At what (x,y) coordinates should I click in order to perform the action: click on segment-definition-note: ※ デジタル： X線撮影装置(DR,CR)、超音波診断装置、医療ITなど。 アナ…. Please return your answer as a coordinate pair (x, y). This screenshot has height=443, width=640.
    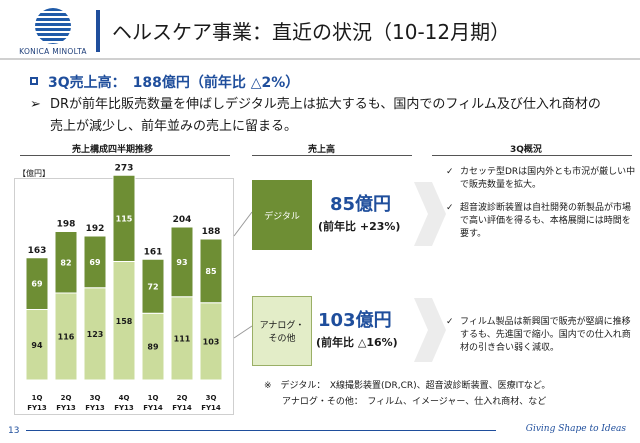
    Looking at the image, I should click on (407, 394).